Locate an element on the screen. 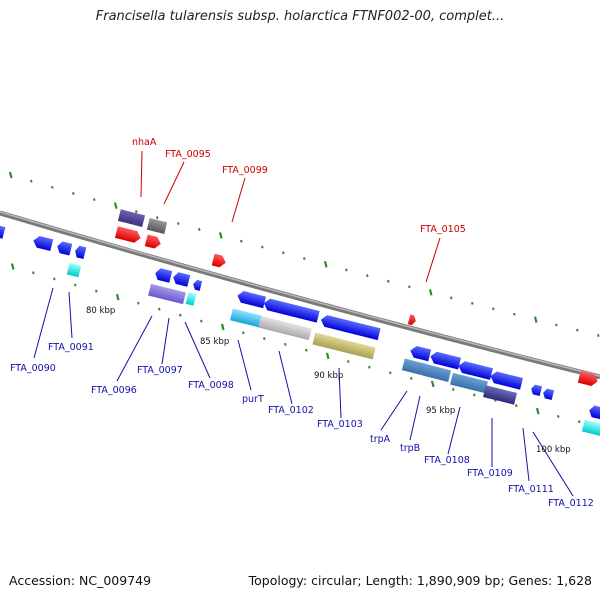 Image resolution: width=600 pixels, height=600 pixels. gene-fta-0091b is located at coordinates (80, 252).